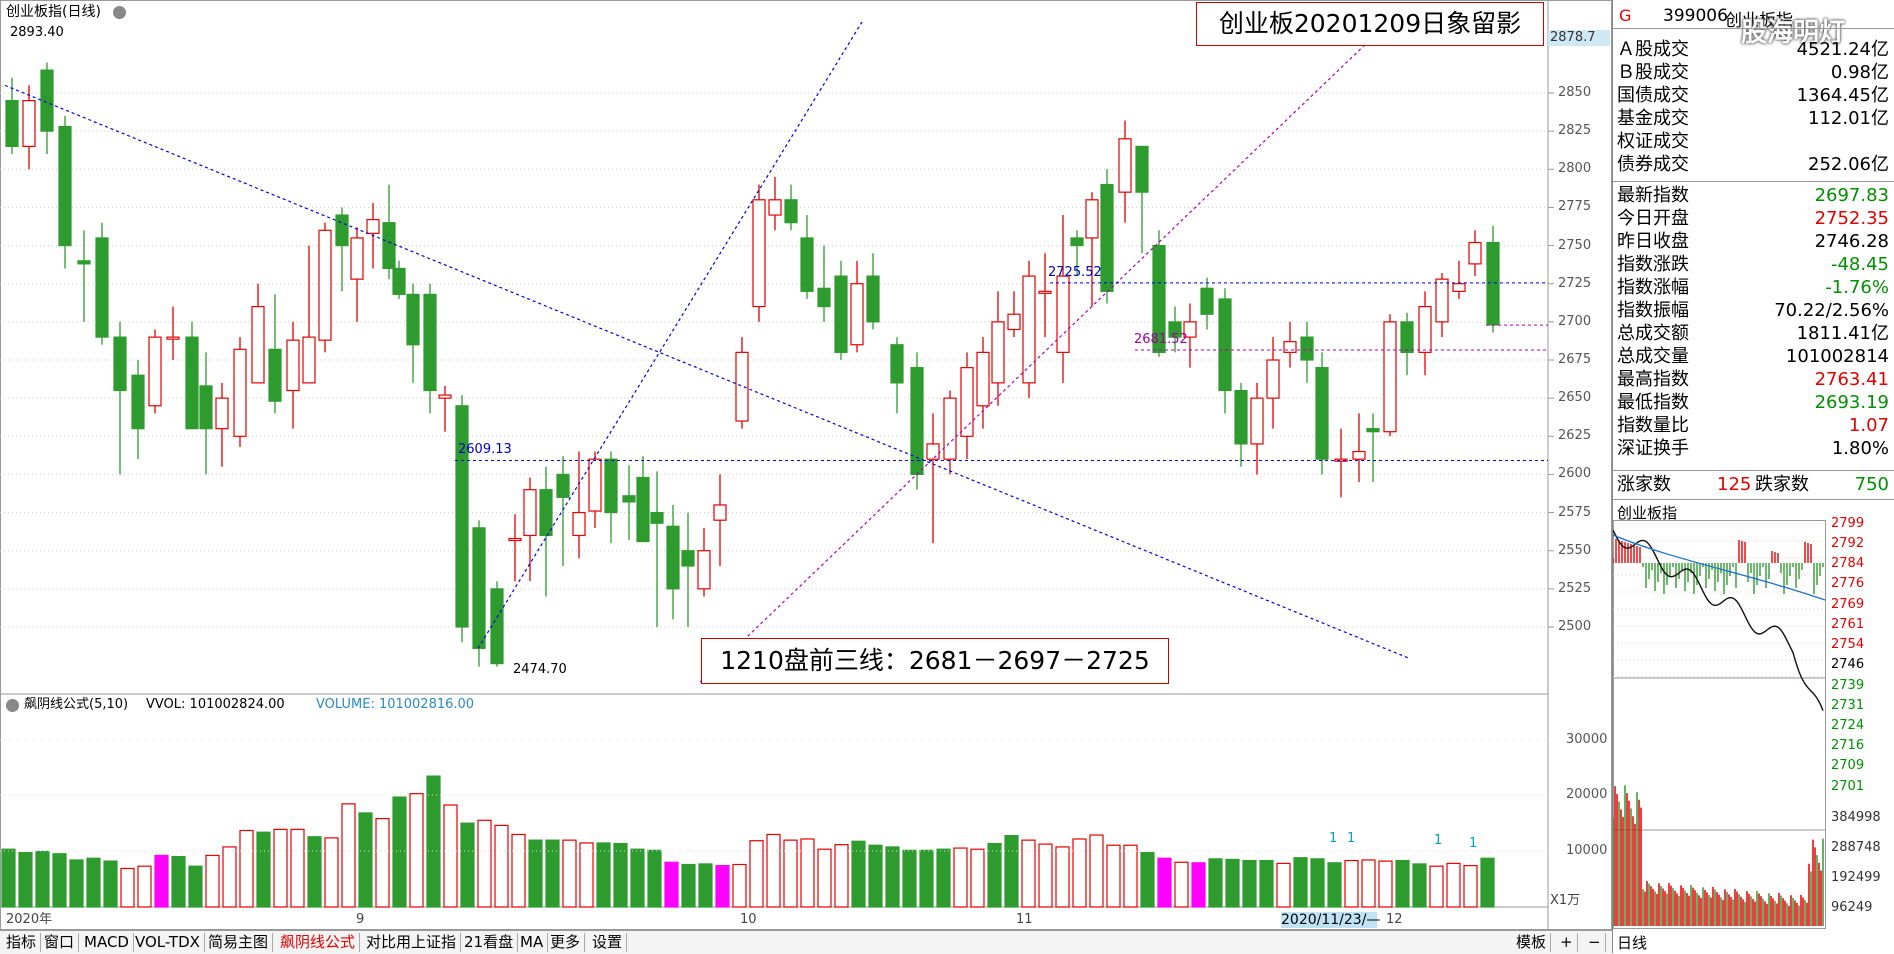 This screenshot has width=1894, height=954. What do you see at coordinates (489, 942) in the screenshot?
I see `tab-21: 21看盘` at bounding box center [489, 942].